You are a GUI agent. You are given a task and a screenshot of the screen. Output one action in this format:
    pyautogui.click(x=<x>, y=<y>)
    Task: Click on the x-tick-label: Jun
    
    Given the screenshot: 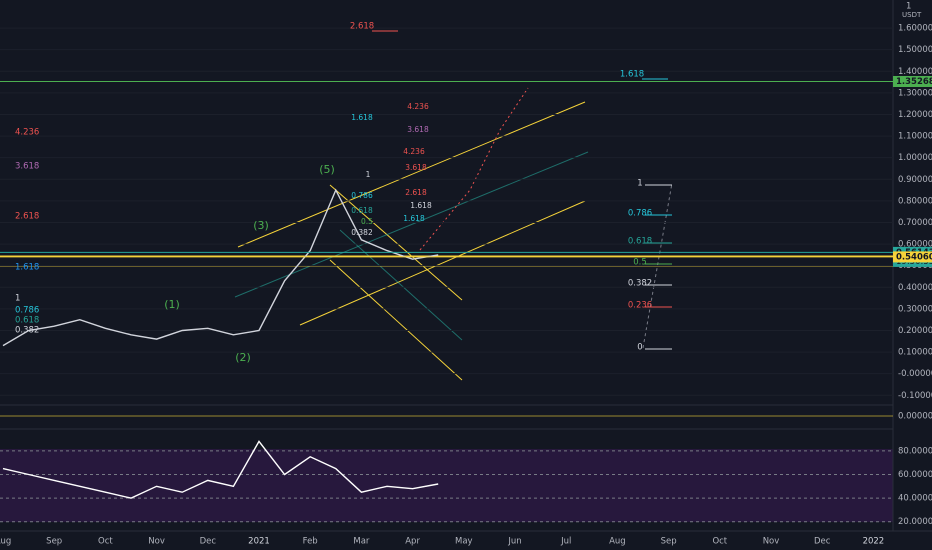 What is the action you would take?
    pyautogui.click(x=514, y=542)
    